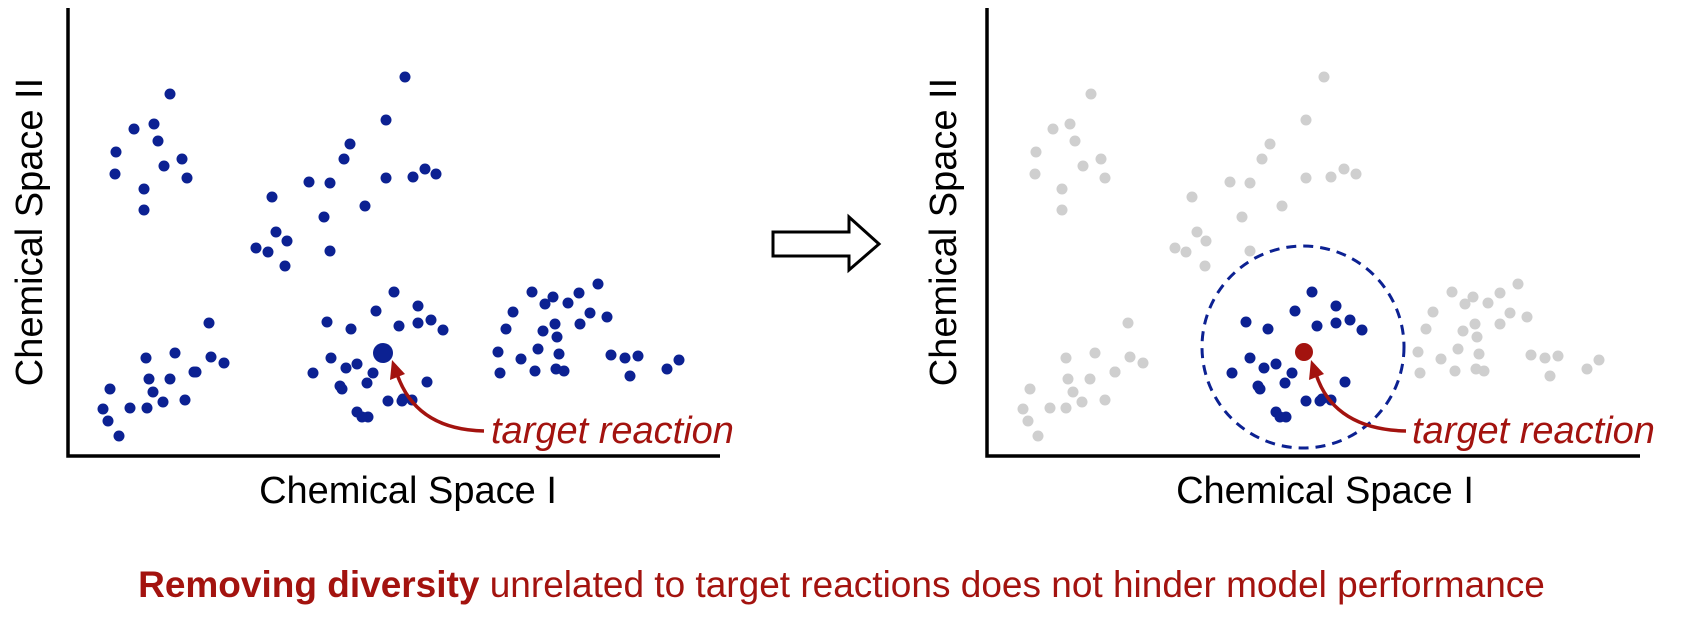 The width and height of the screenshot is (1683, 619). I want to click on right-arrowhead, so click(1316, 370).